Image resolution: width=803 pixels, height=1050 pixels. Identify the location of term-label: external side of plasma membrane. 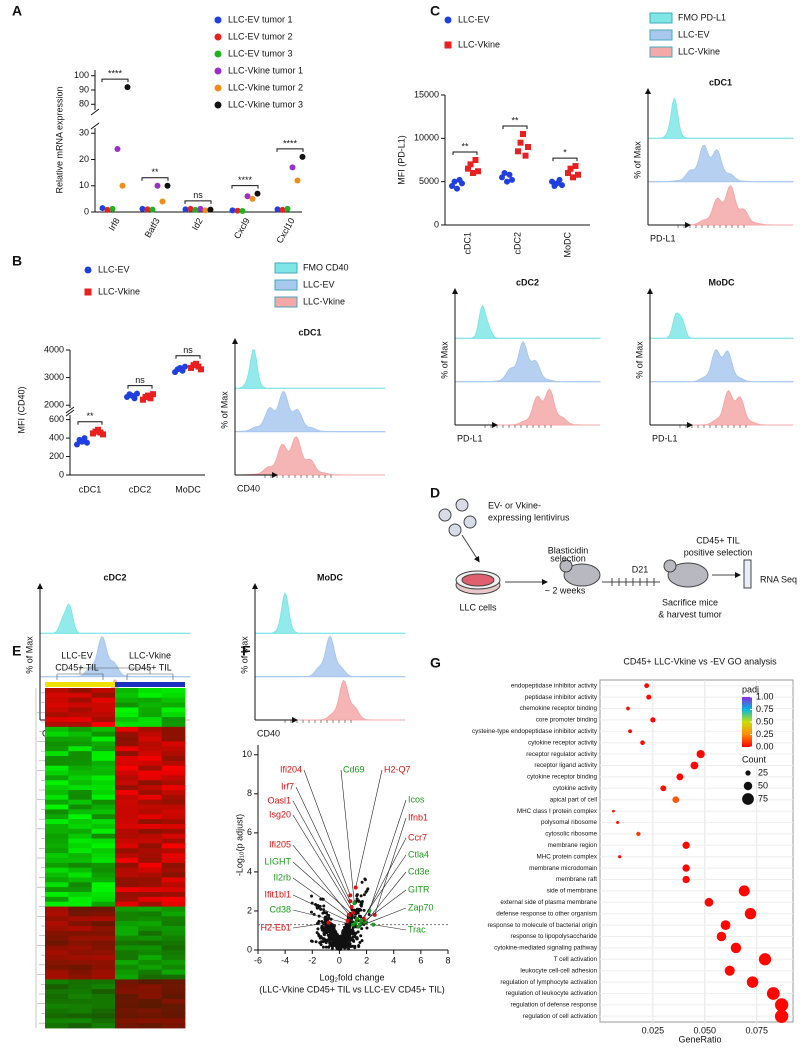
(548, 902).